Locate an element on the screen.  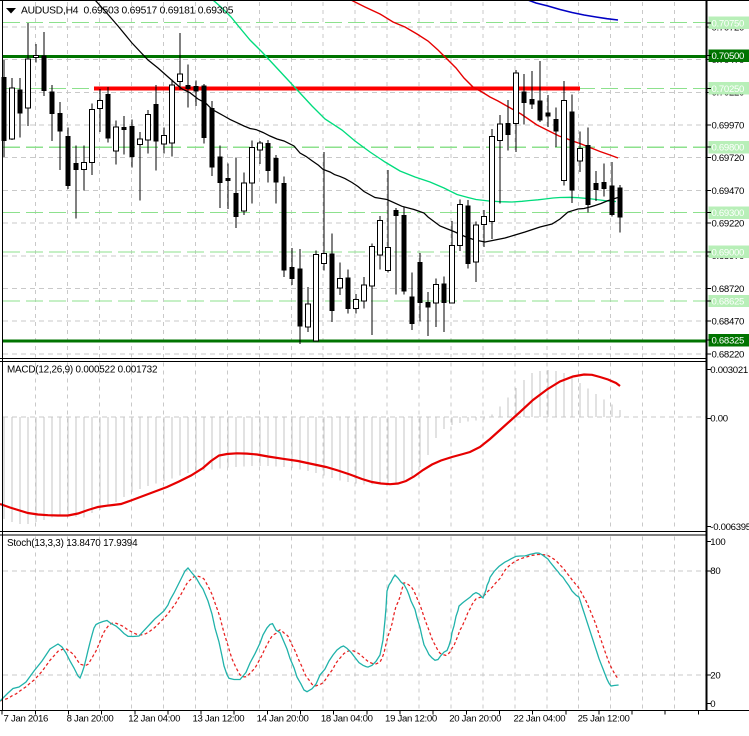
svg-text: 0.70750 is located at coordinates (728, 23).